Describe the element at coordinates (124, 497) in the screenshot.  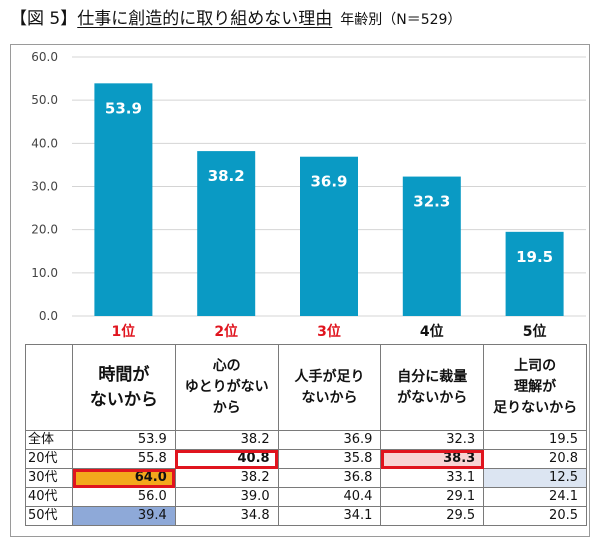
I see `table-cell: 56.0` at that location.